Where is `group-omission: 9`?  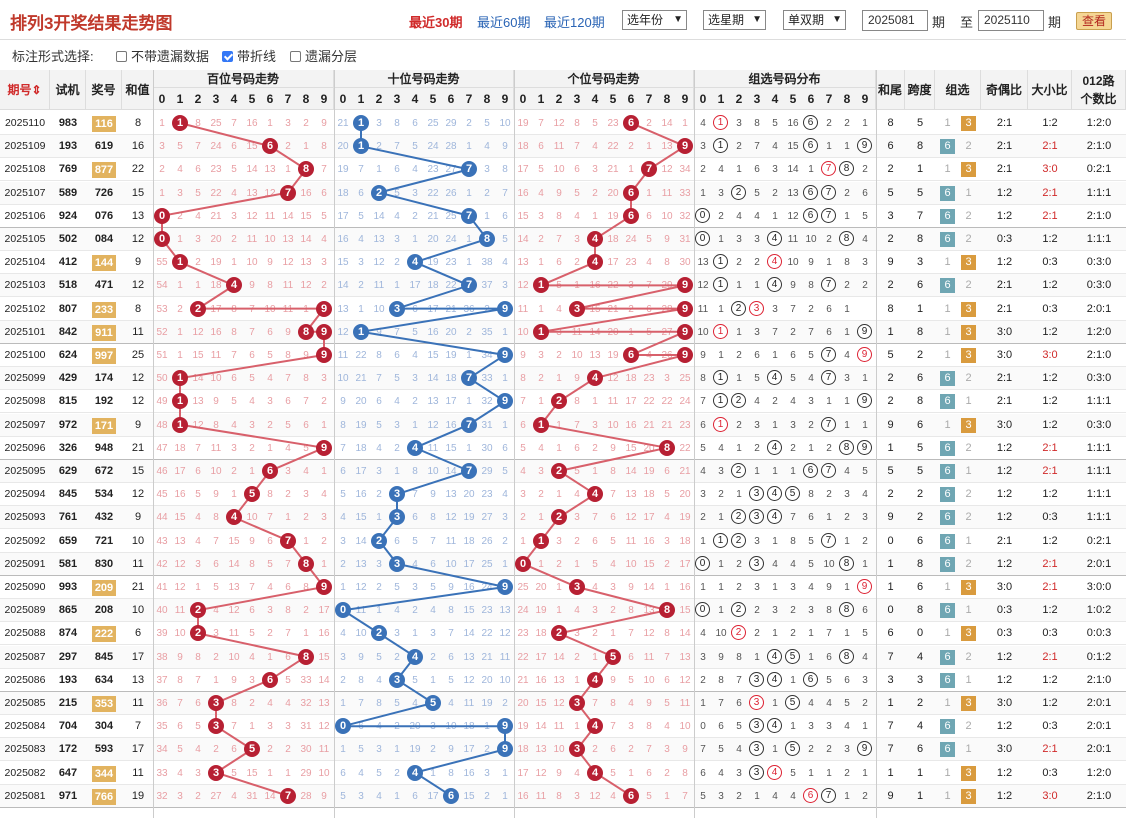
group-omission: 9 is located at coordinates (793, 286).